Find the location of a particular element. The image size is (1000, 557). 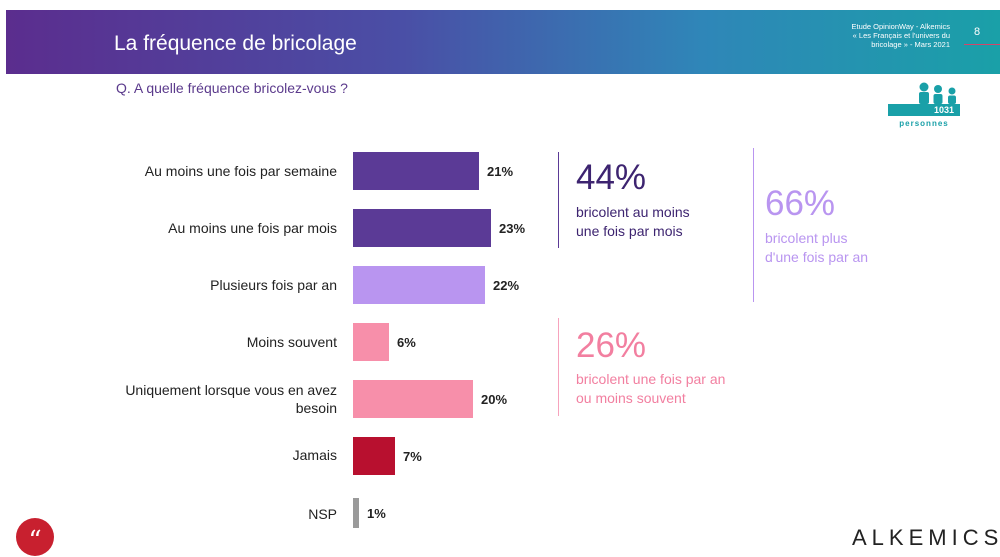

summary-text: bricolent au moins une fois par mois is located at coordinates (633, 222).